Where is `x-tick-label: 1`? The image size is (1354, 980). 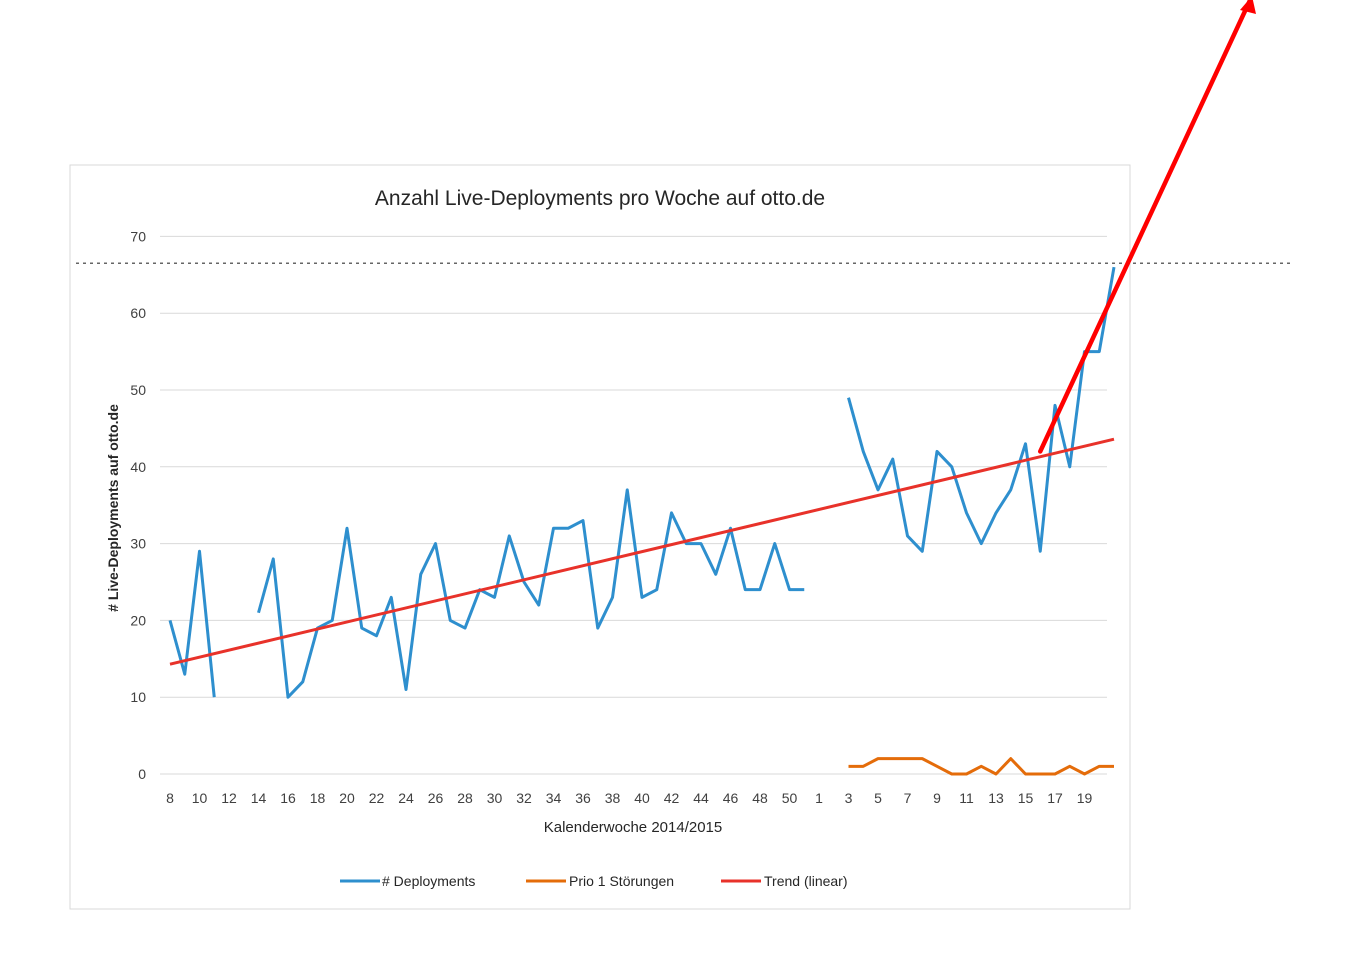 x-tick-label: 1 is located at coordinates (819, 798).